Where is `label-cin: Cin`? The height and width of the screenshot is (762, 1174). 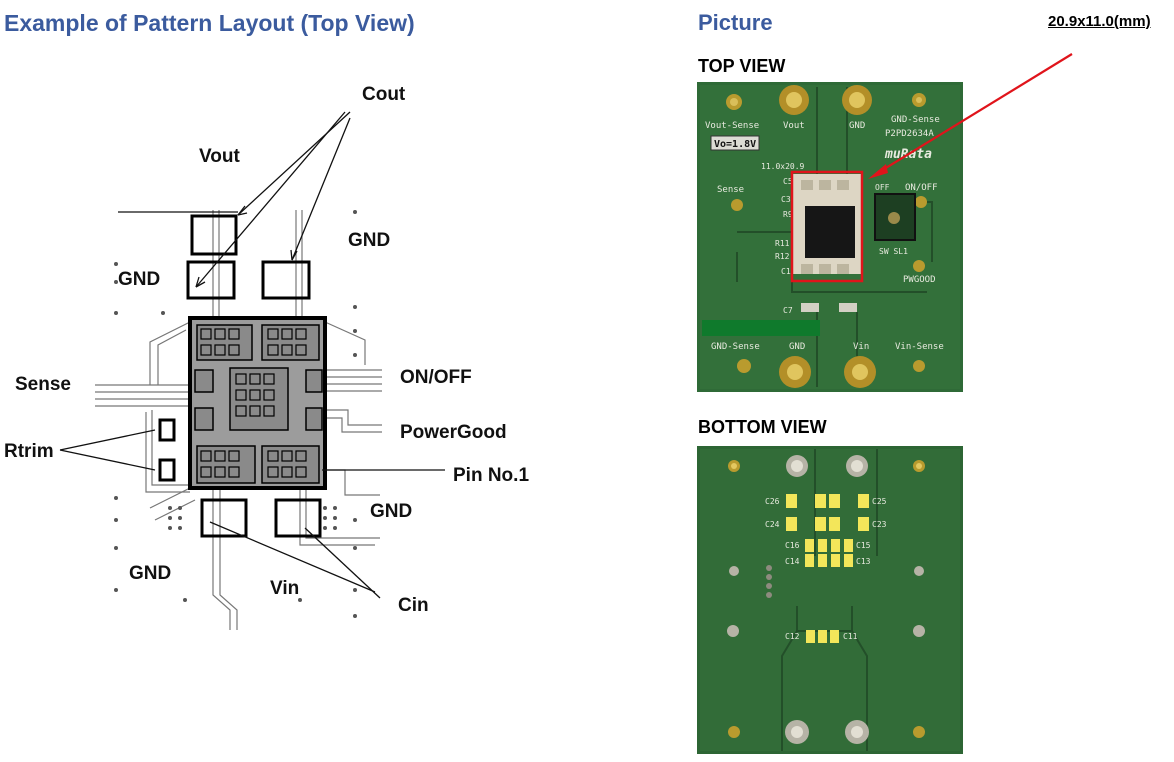 label-cin: Cin is located at coordinates (413, 605).